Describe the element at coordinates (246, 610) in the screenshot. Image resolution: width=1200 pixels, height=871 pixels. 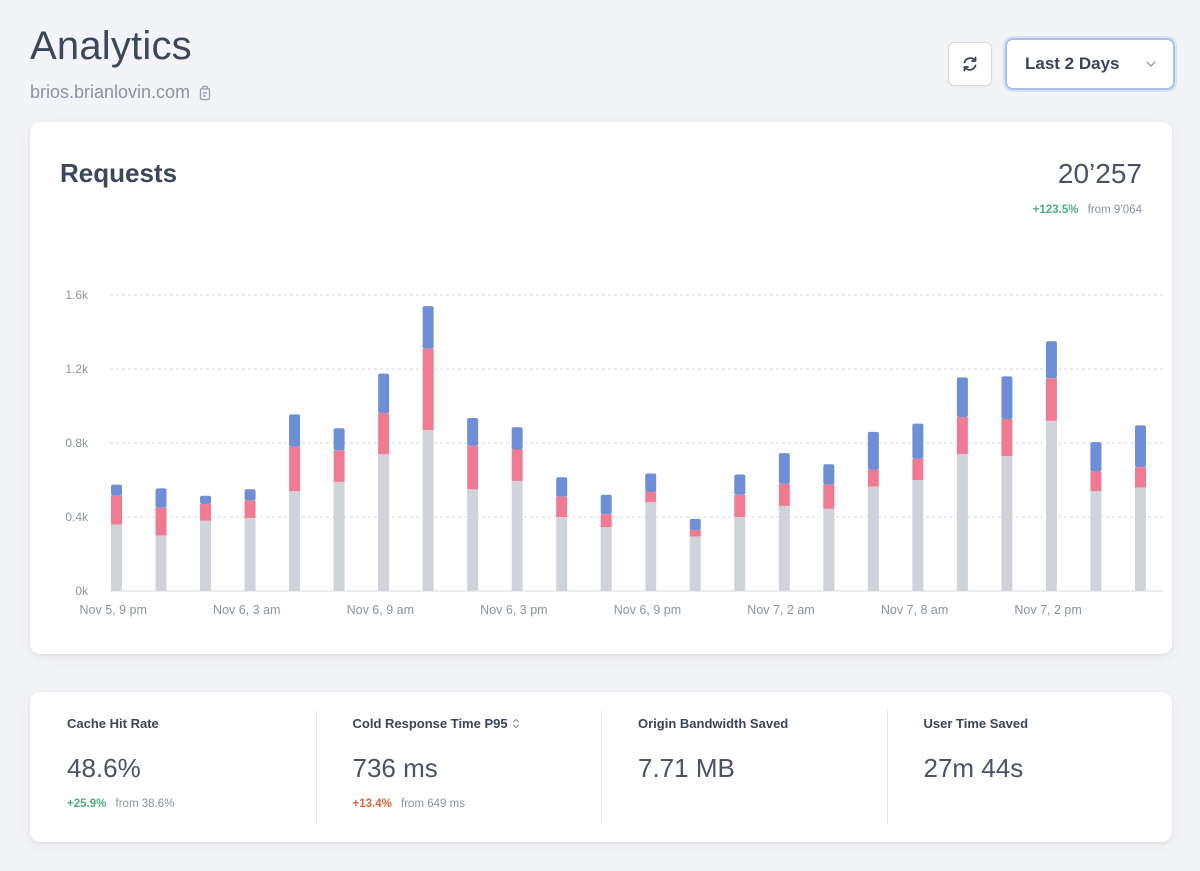
I see `x-tick-label: Nov 6, 3 am` at that location.